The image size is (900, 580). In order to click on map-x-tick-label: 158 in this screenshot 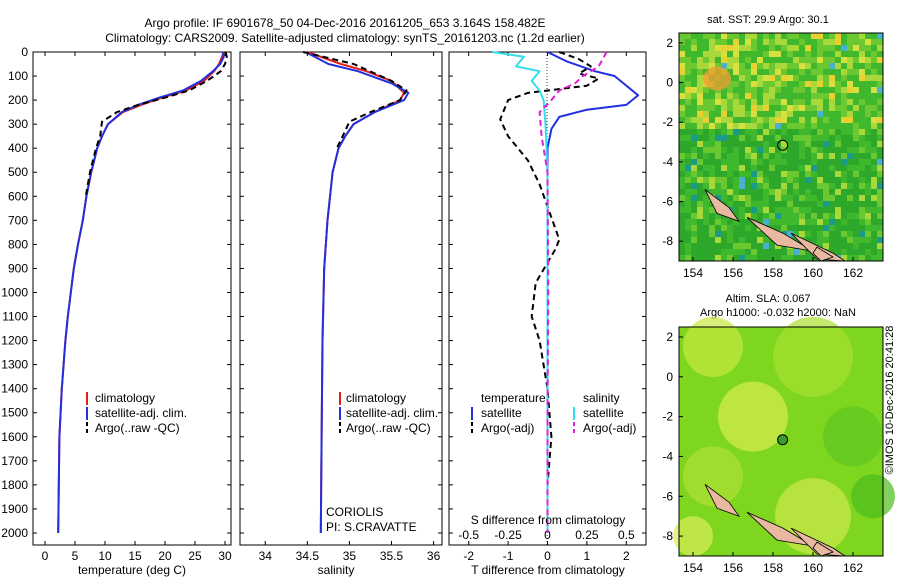, I will do `click(773, 273)`.